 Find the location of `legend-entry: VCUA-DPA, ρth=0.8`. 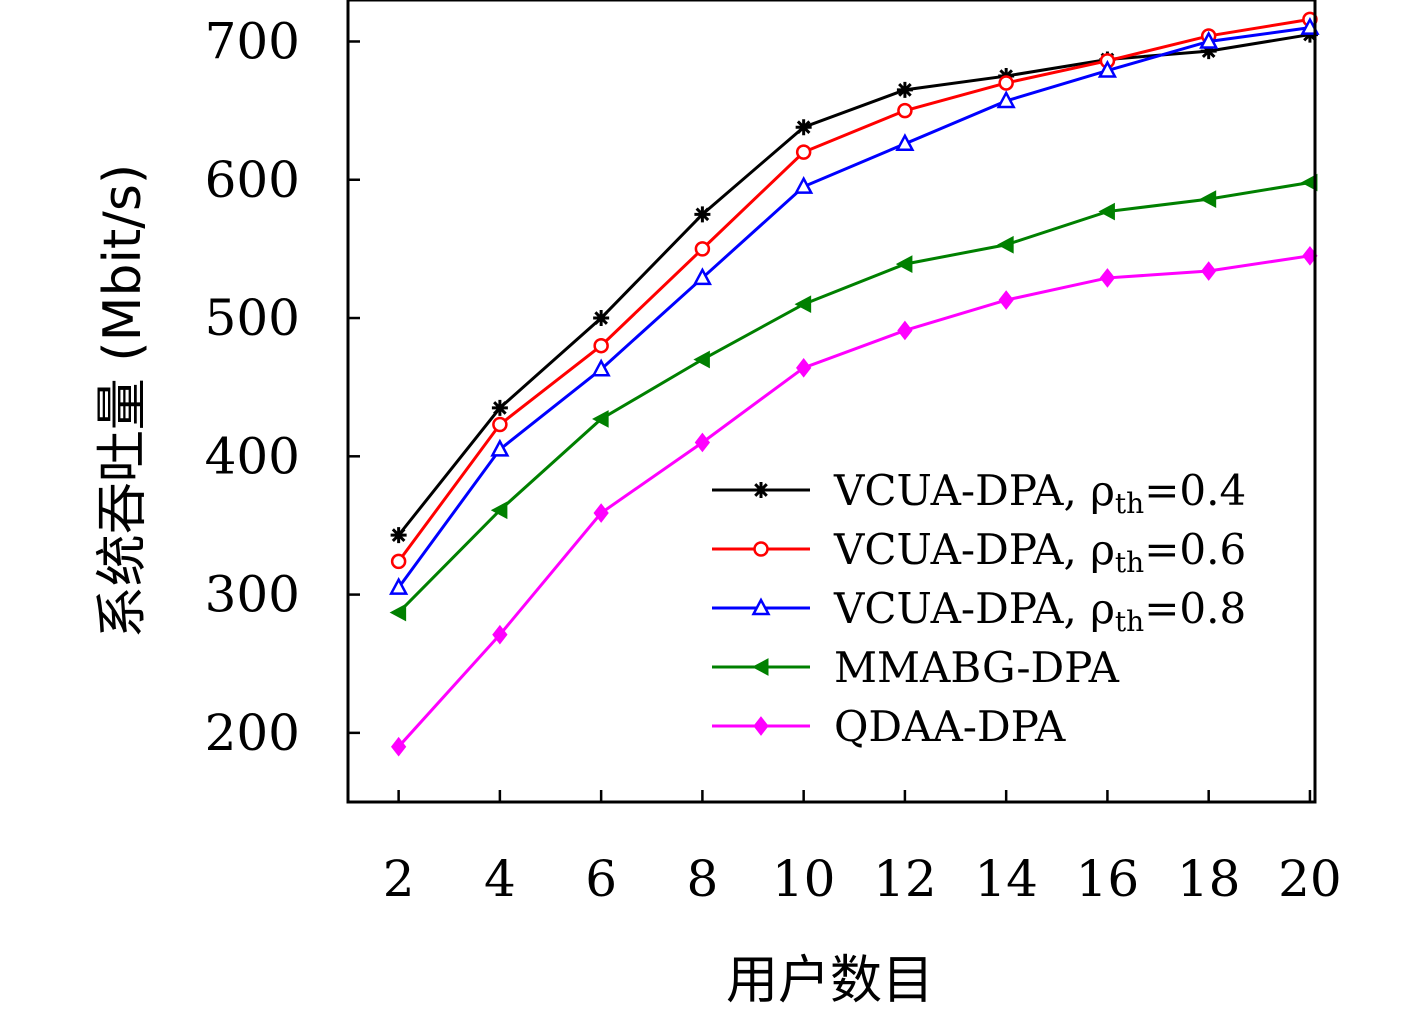

legend-entry: VCUA-DPA, ρth=0.8 is located at coordinates (979, 611).